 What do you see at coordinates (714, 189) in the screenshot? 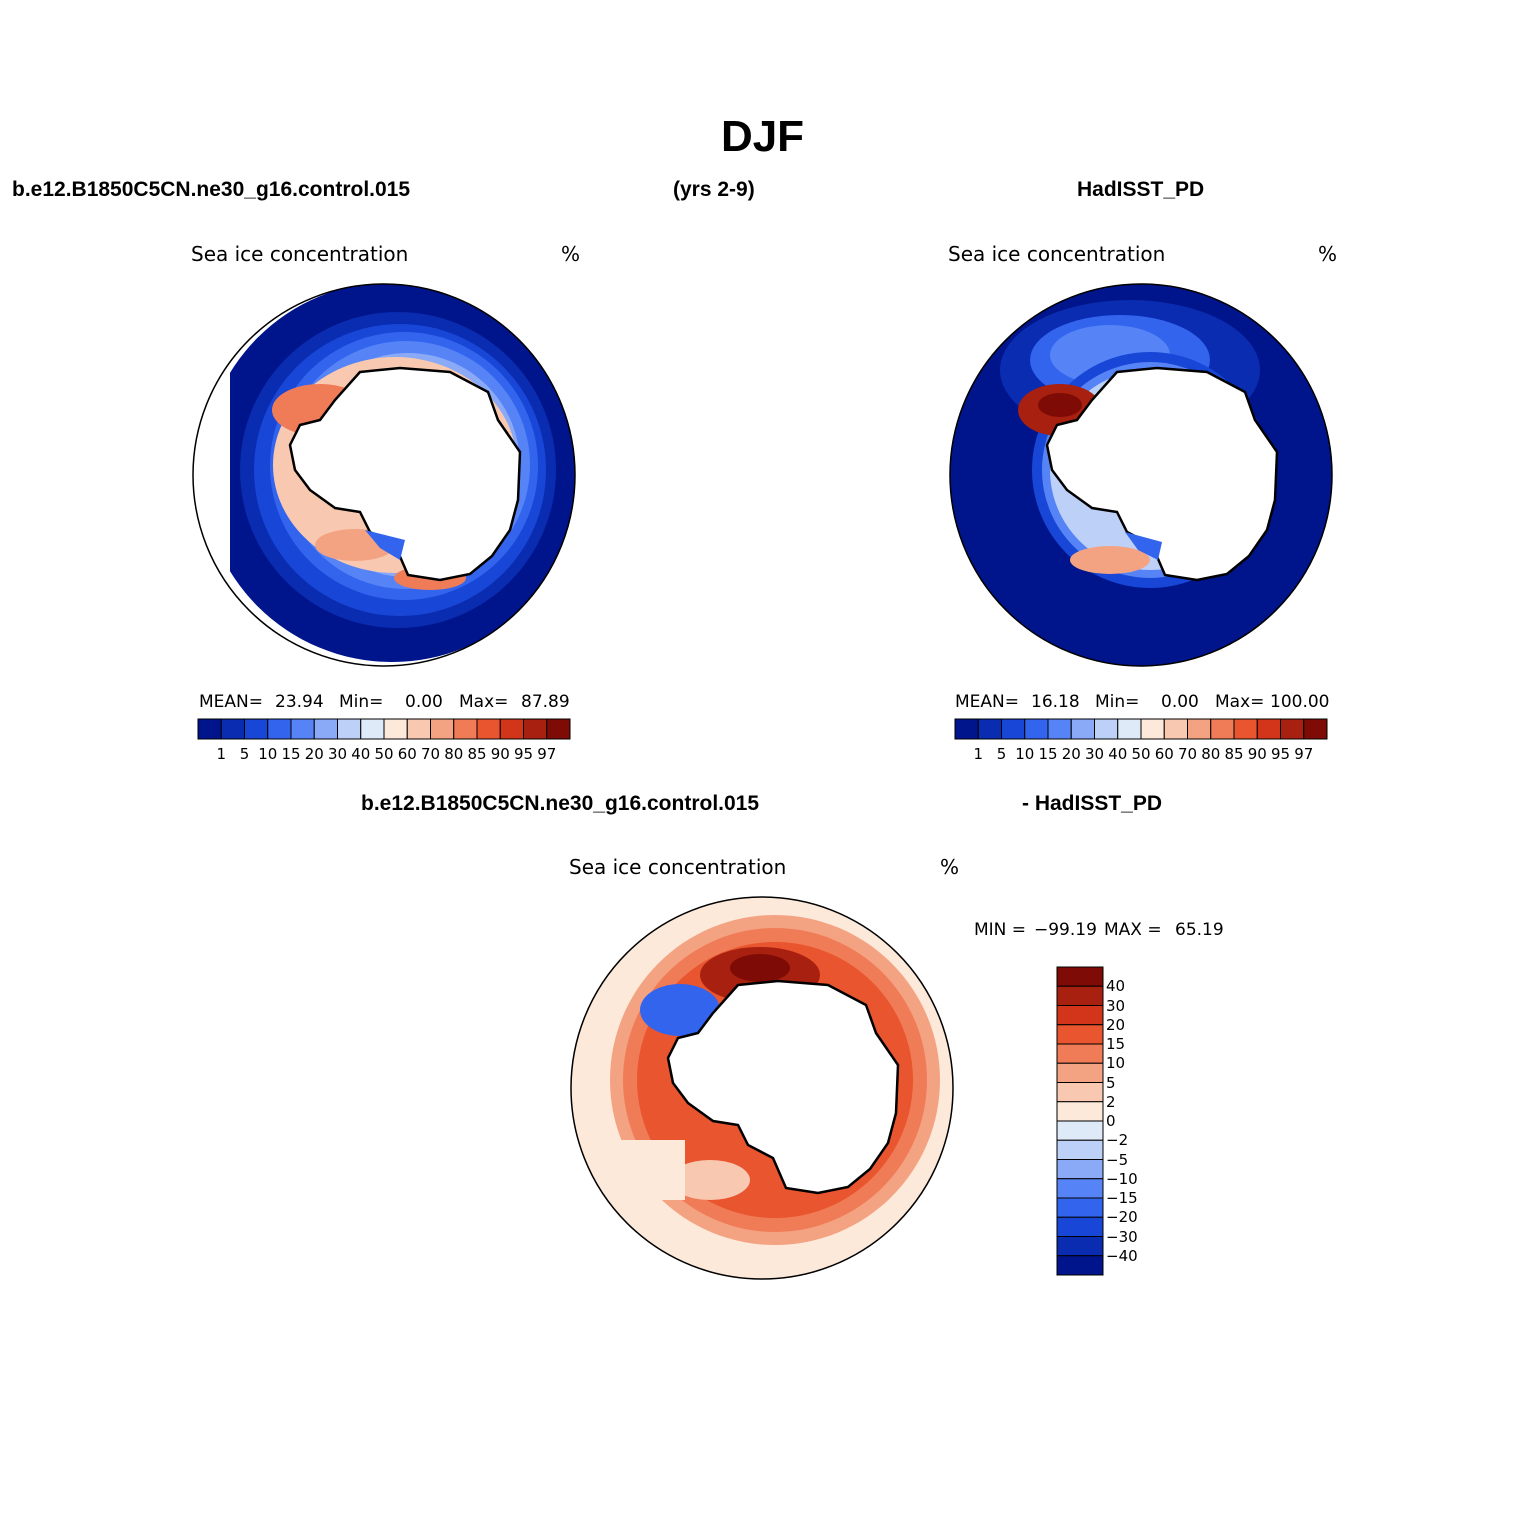
I see `years-header: (yrs 2-9)` at bounding box center [714, 189].